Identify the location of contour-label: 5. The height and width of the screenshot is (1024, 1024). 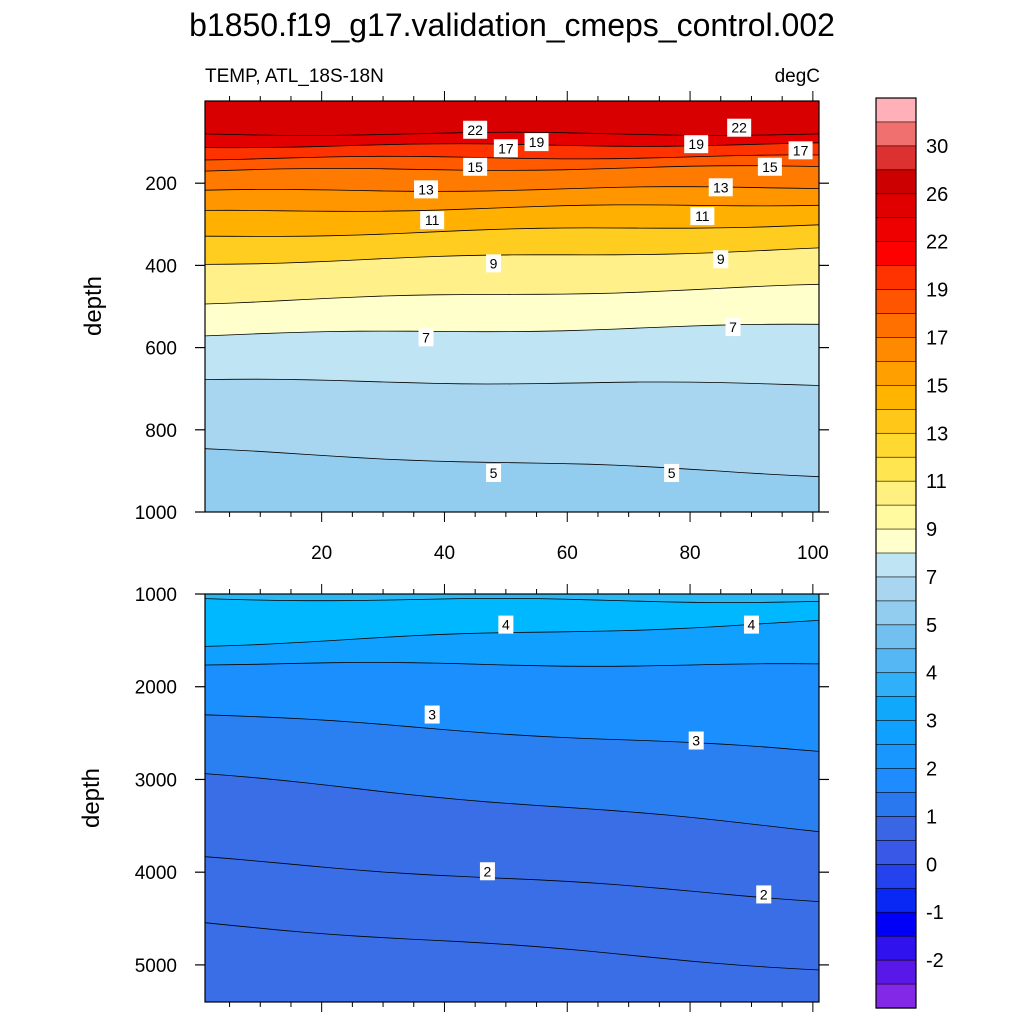
(494, 472).